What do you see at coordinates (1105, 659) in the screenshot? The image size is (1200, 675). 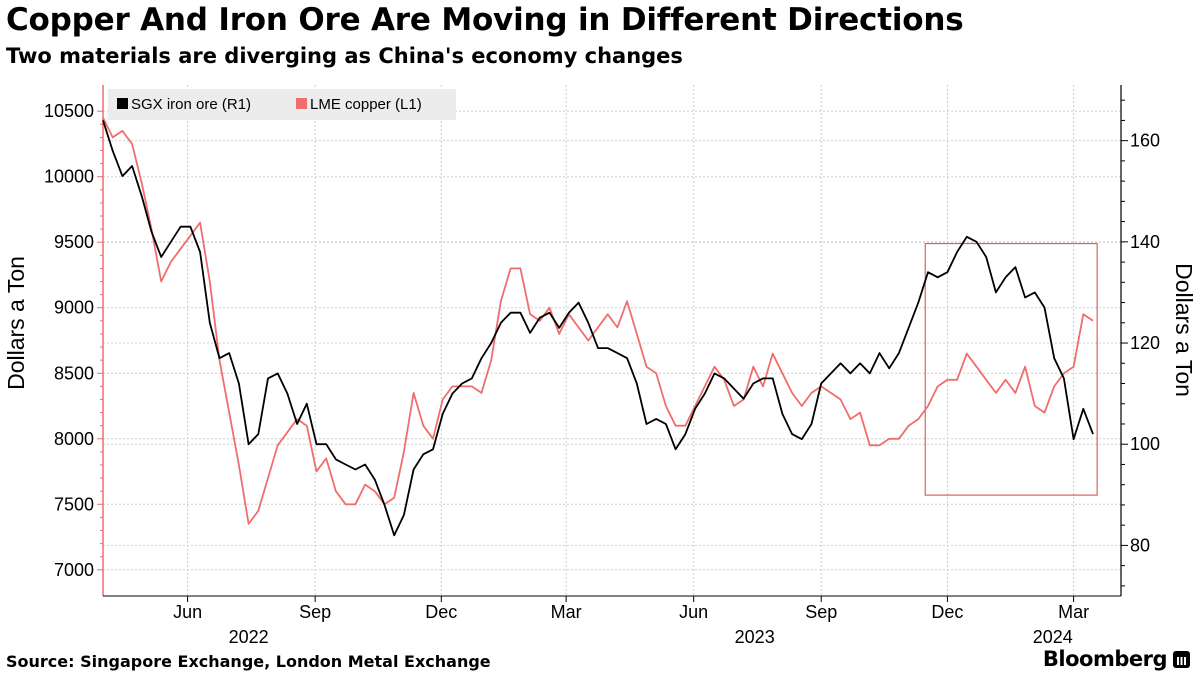 I see `brand-name: Bloomberg` at bounding box center [1105, 659].